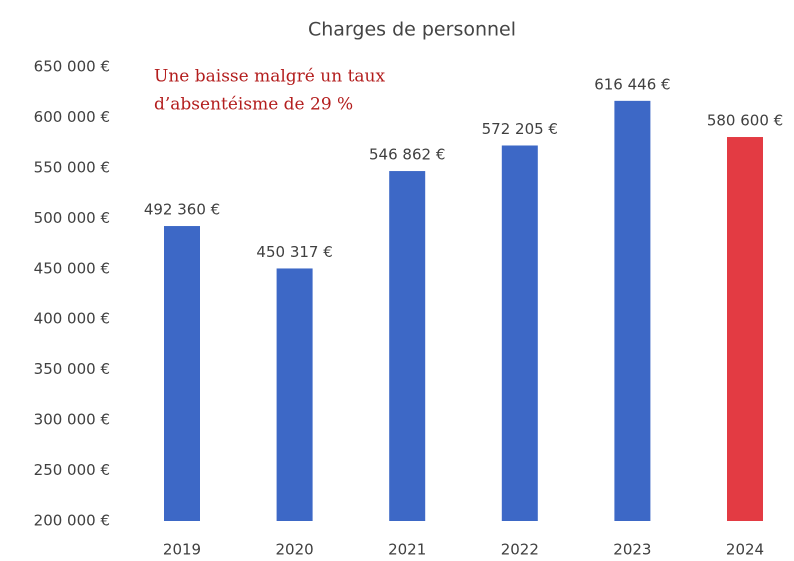  What do you see at coordinates (72, 420) in the screenshot?
I see `y-tick-label: 300 000 €` at bounding box center [72, 420].